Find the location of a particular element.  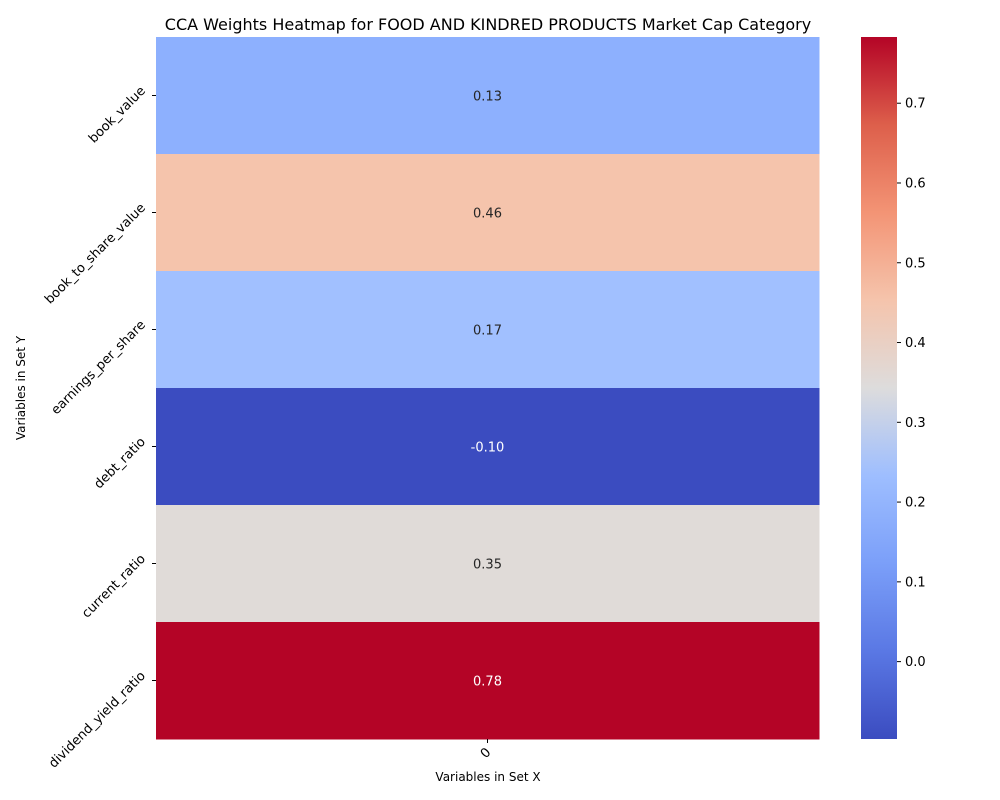

colorbar-tick-label: 0.6 is located at coordinates (915, 183).